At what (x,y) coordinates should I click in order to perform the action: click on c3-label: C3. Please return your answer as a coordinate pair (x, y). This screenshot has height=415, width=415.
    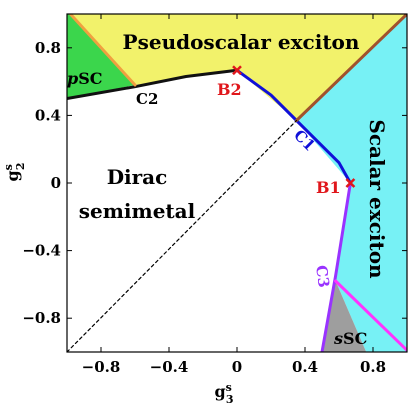
    Looking at the image, I should click on (322, 276).